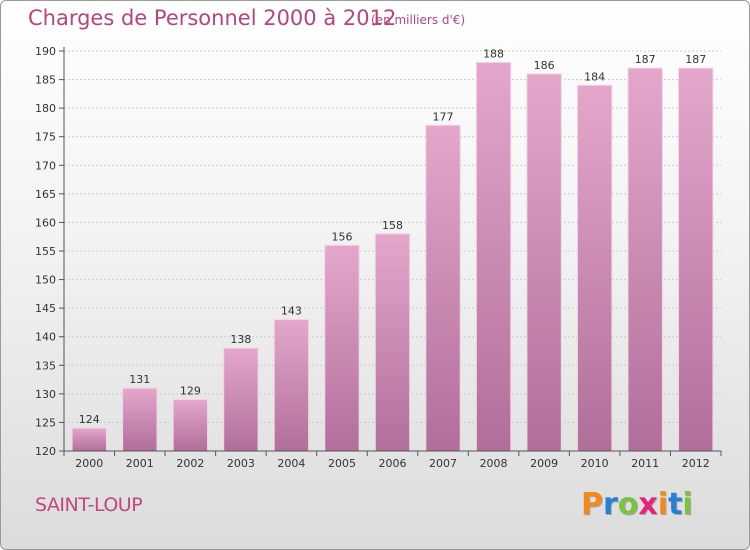  Describe the element at coordinates (45, 365) in the screenshot. I see `y-tick-label: 135` at that location.